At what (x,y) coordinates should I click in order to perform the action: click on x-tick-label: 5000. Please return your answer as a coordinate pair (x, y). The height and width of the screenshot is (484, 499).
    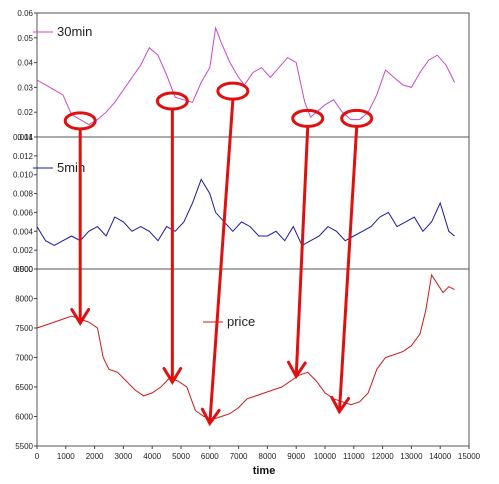
    Looking at the image, I should click on (181, 456).